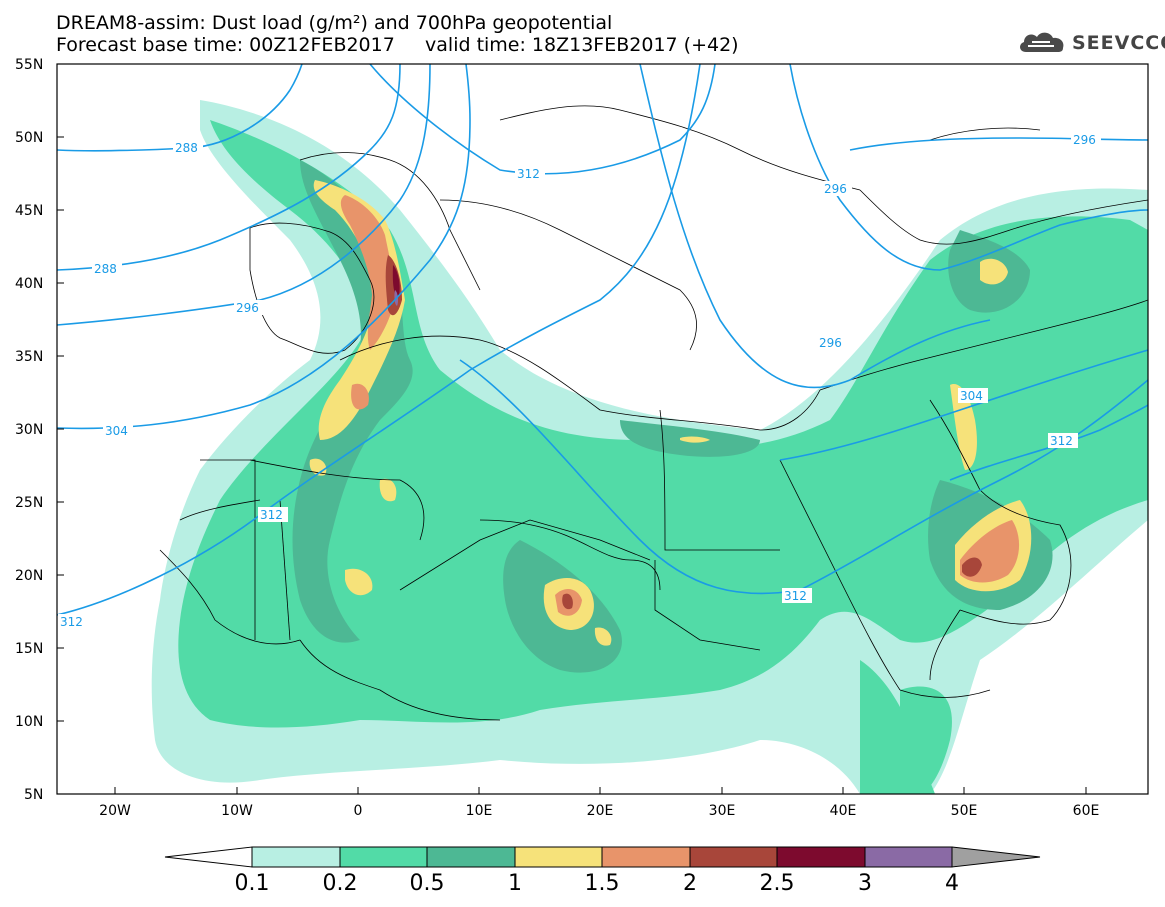 The width and height of the screenshot is (1165, 907). Describe the element at coordinates (427, 883) in the screenshot. I see `colorbar-label: 0.5` at that location.